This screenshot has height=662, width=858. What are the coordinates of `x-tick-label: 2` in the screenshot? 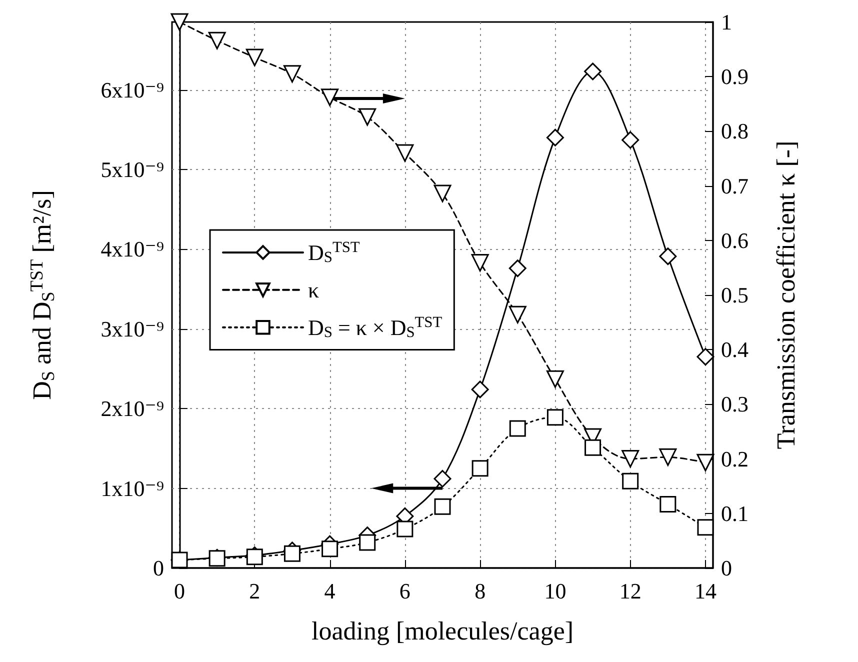 It's located at (254, 591).